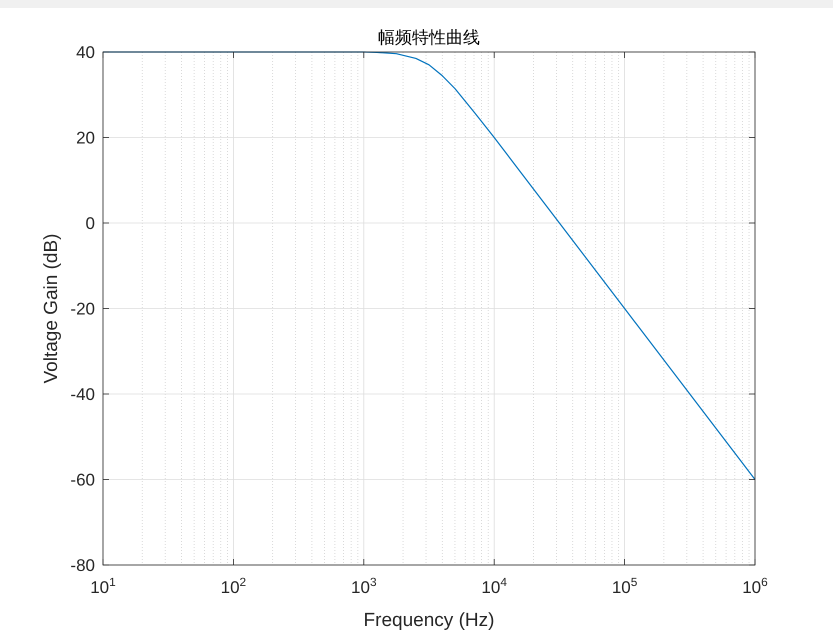 The height and width of the screenshot is (633, 833). I want to click on y-tick-label: -80, so click(82, 565).